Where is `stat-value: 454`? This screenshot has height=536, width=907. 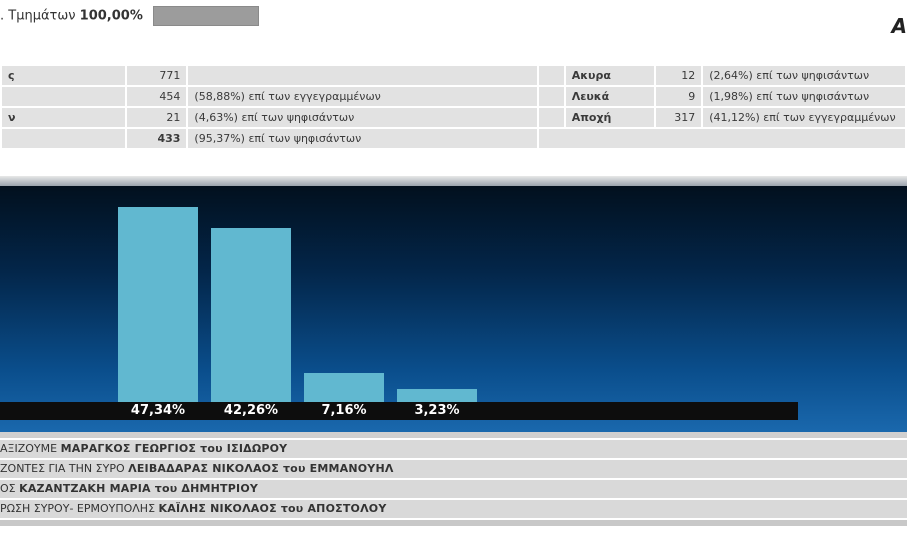 stat-value: 454 is located at coordinates (156, 96).